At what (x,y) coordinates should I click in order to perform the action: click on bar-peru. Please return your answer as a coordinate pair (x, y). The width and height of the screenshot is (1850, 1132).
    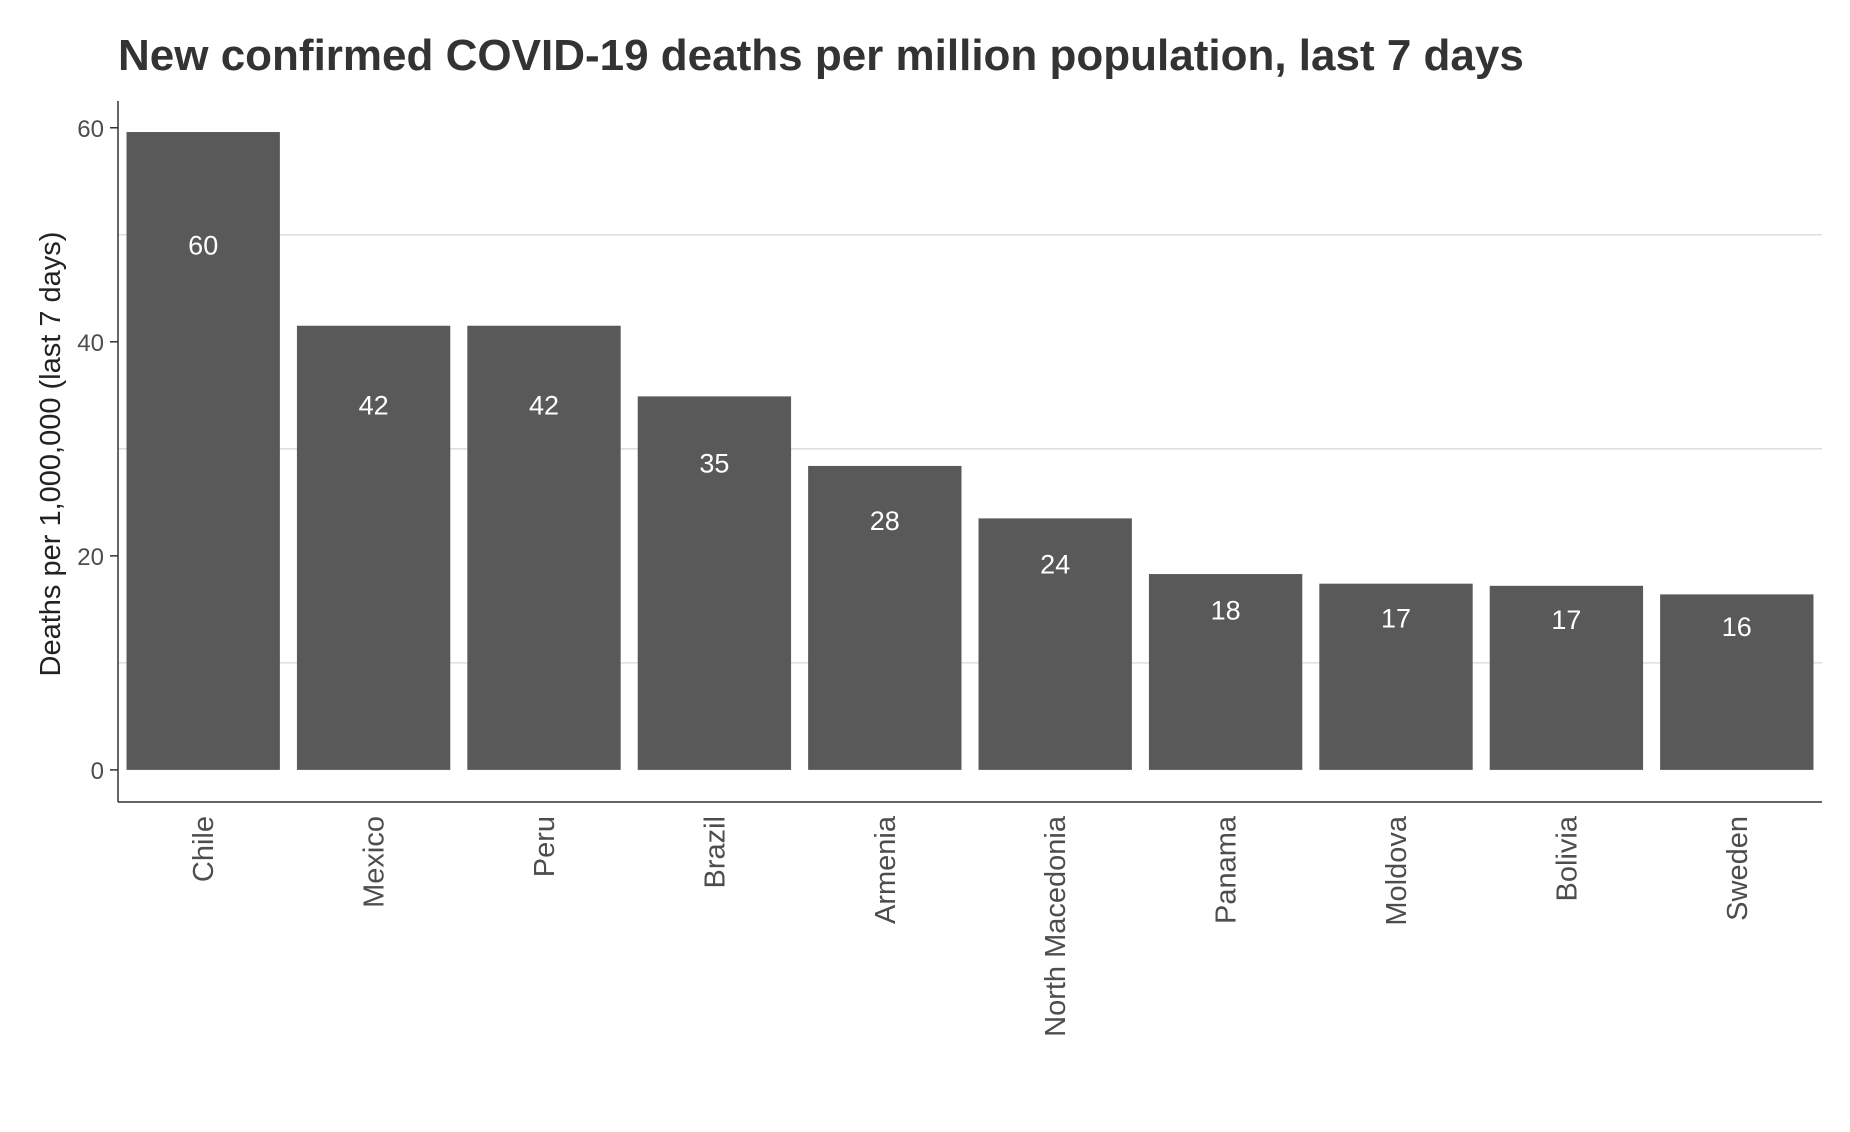
    Looking at the image, I should click on (544, 547).